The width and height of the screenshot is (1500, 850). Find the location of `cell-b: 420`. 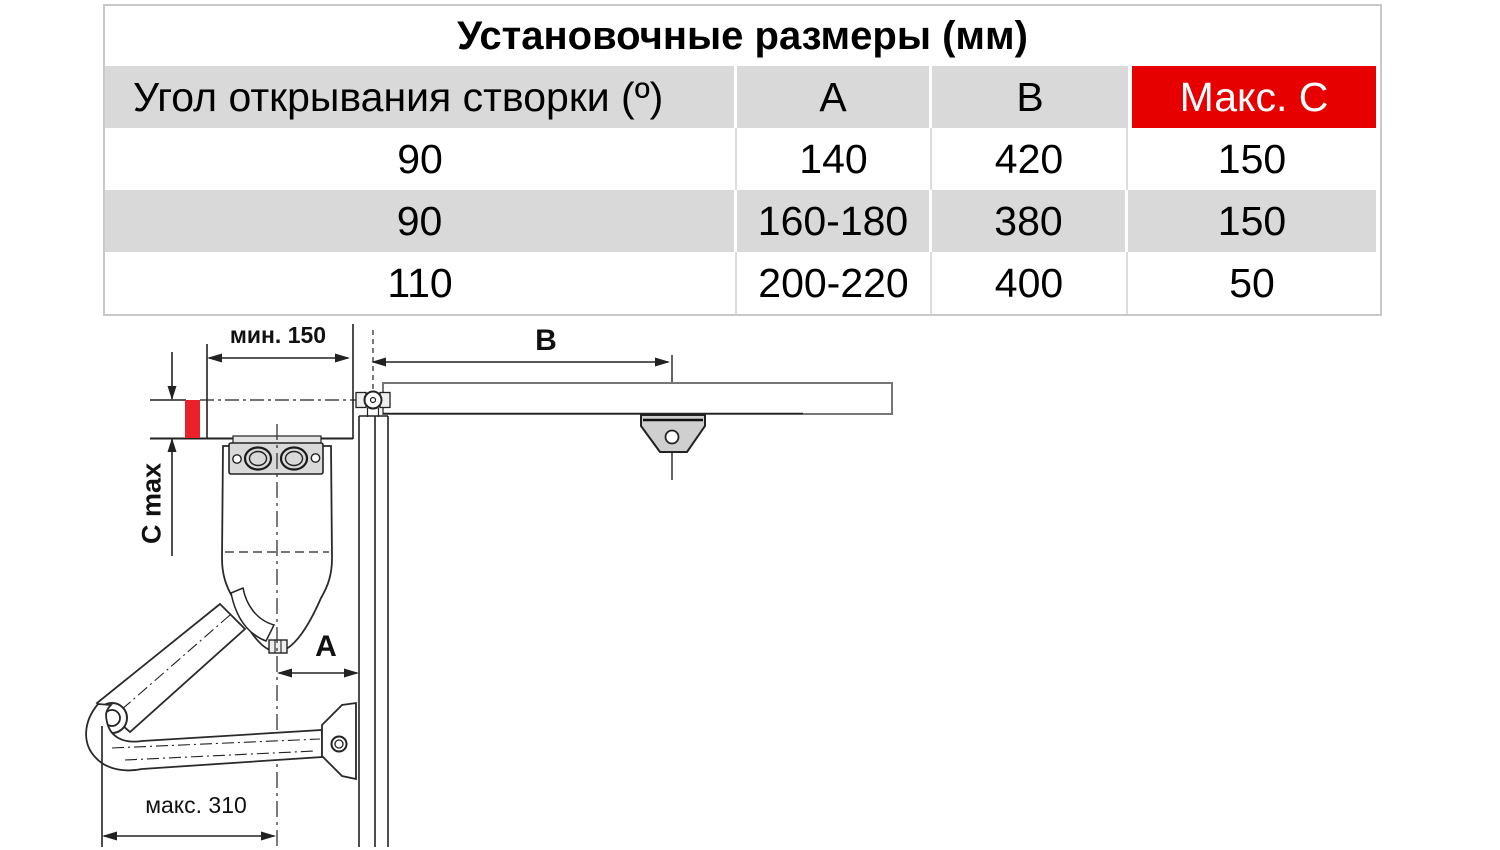

cell-b: 420 is located at coordinates (1030, 159).